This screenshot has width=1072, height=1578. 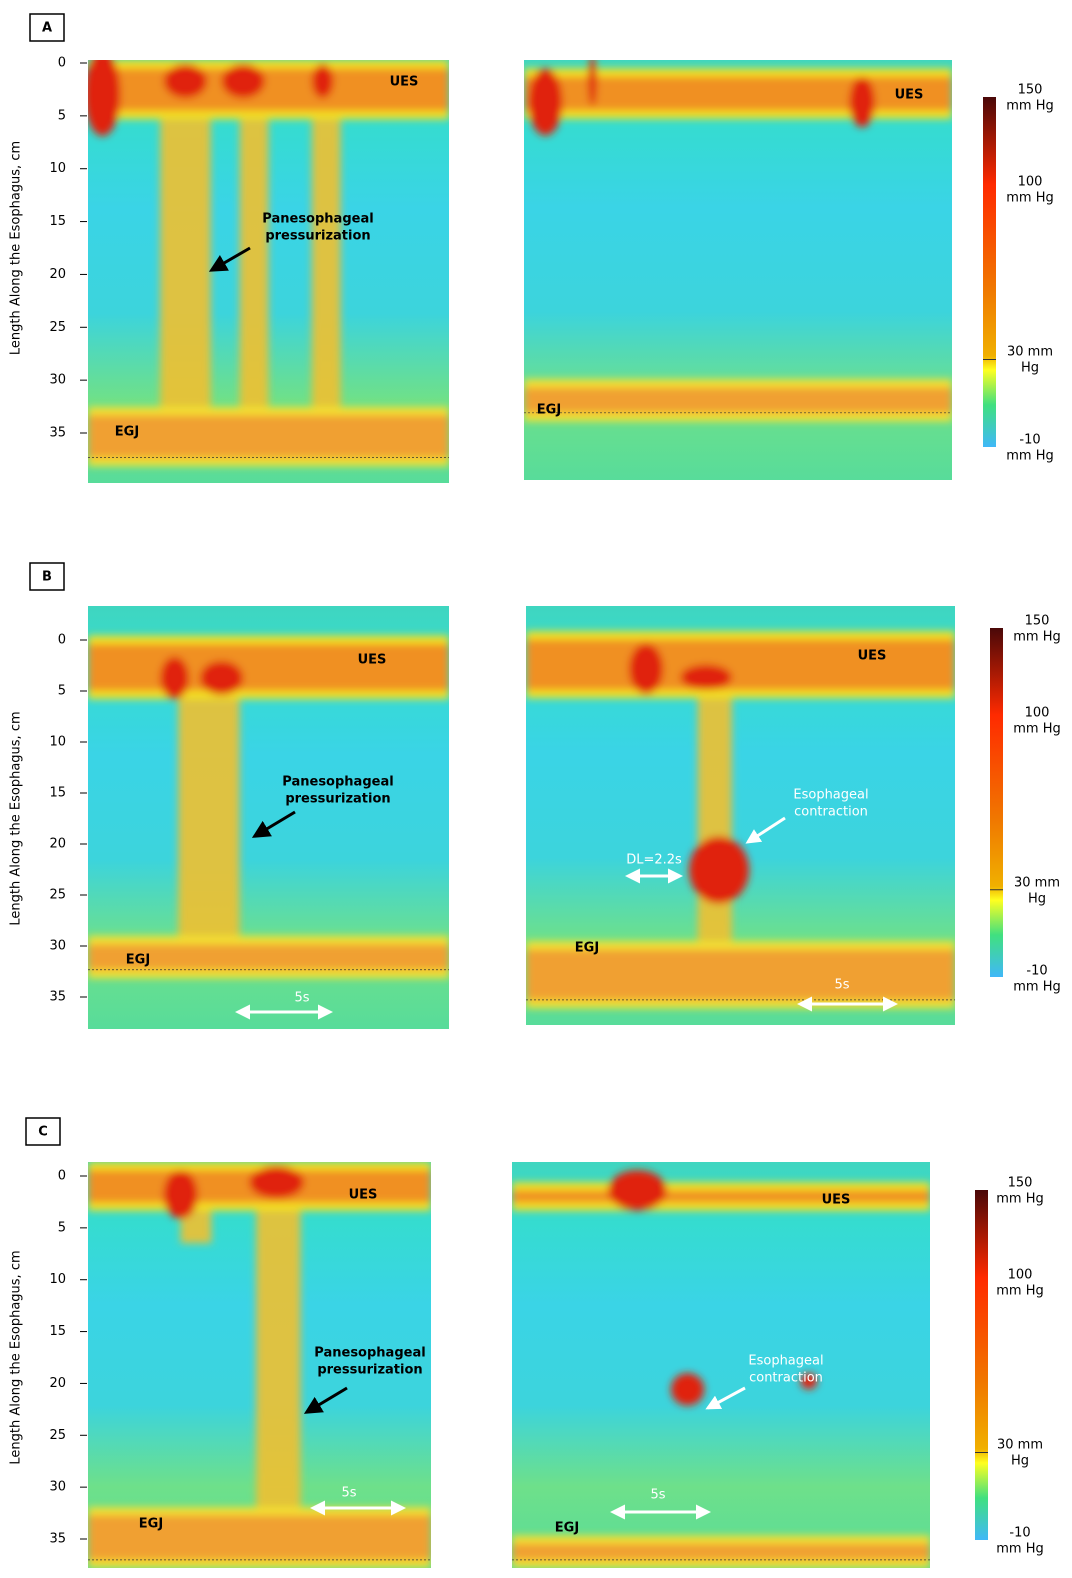 What do you see at coordinates (57, 380) in the screenshot?
I see `y-tick-label: 30` at bounding box center [57, 380].